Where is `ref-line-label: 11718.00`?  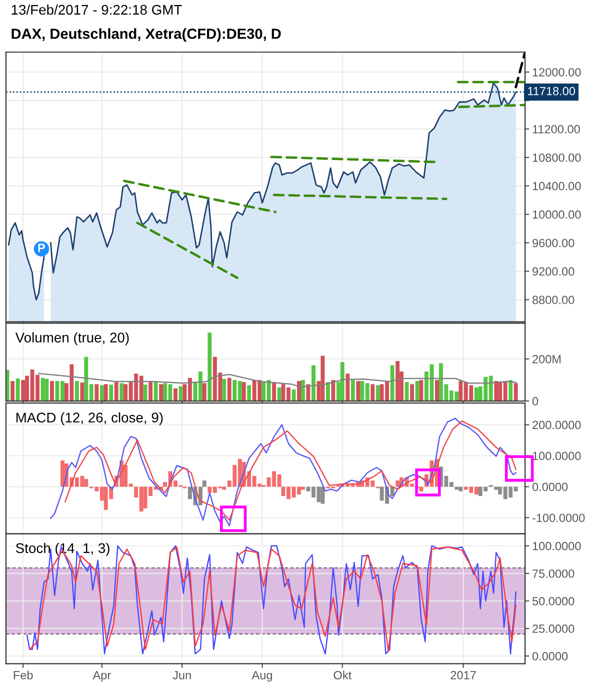
ref-line-label: 11718.00 is located at coordinates (552, 91).